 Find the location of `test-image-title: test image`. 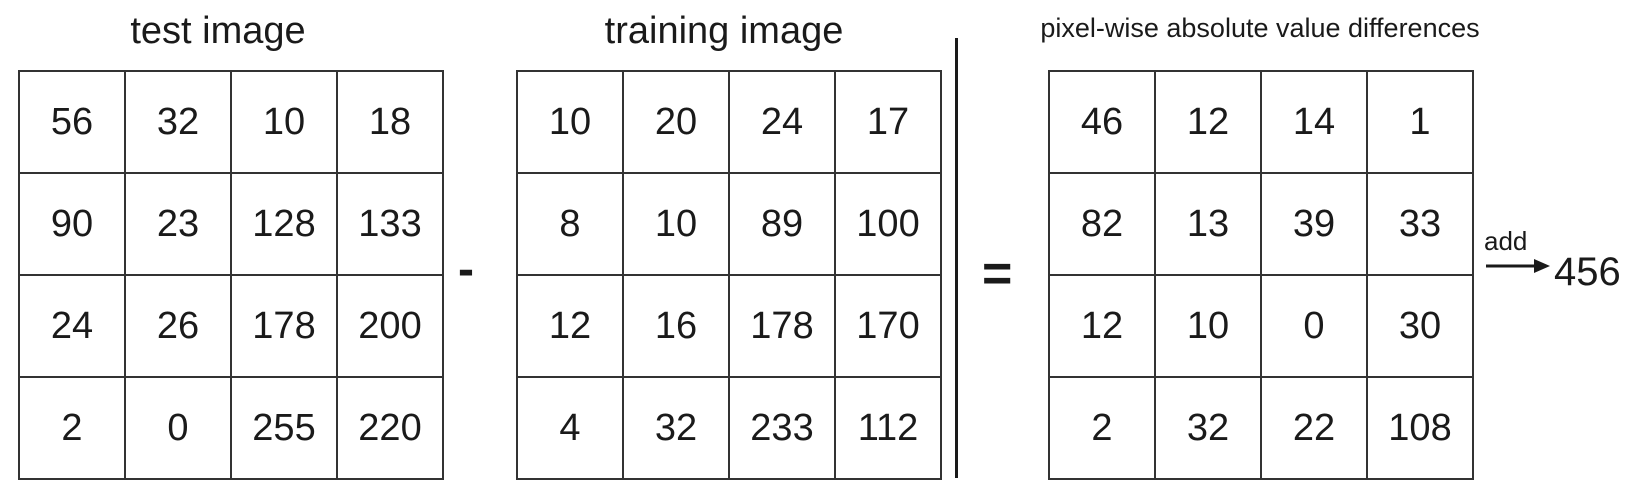

test-image-title: test image is located at coordinates (218, 31).